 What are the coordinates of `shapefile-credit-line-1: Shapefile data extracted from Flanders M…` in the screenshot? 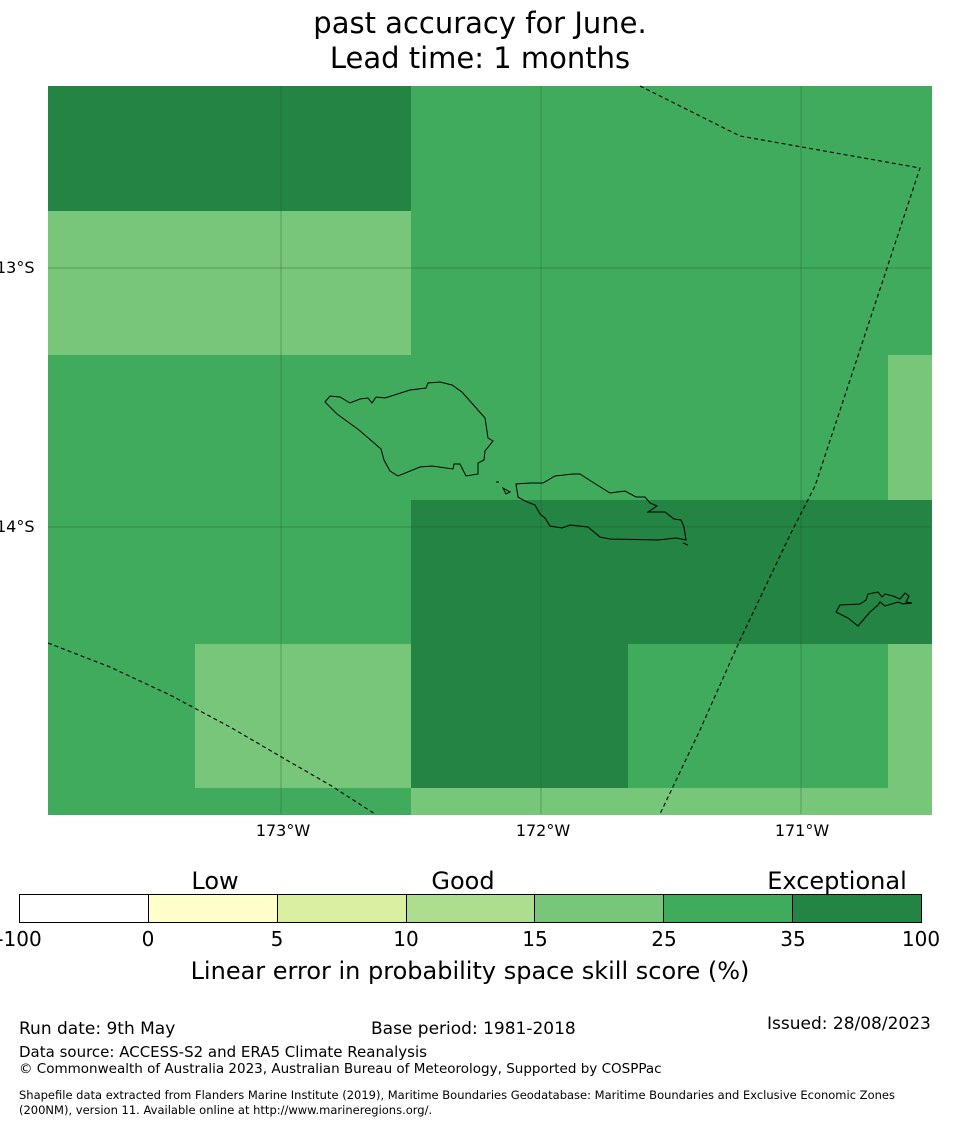 It's located at (457, 1095).